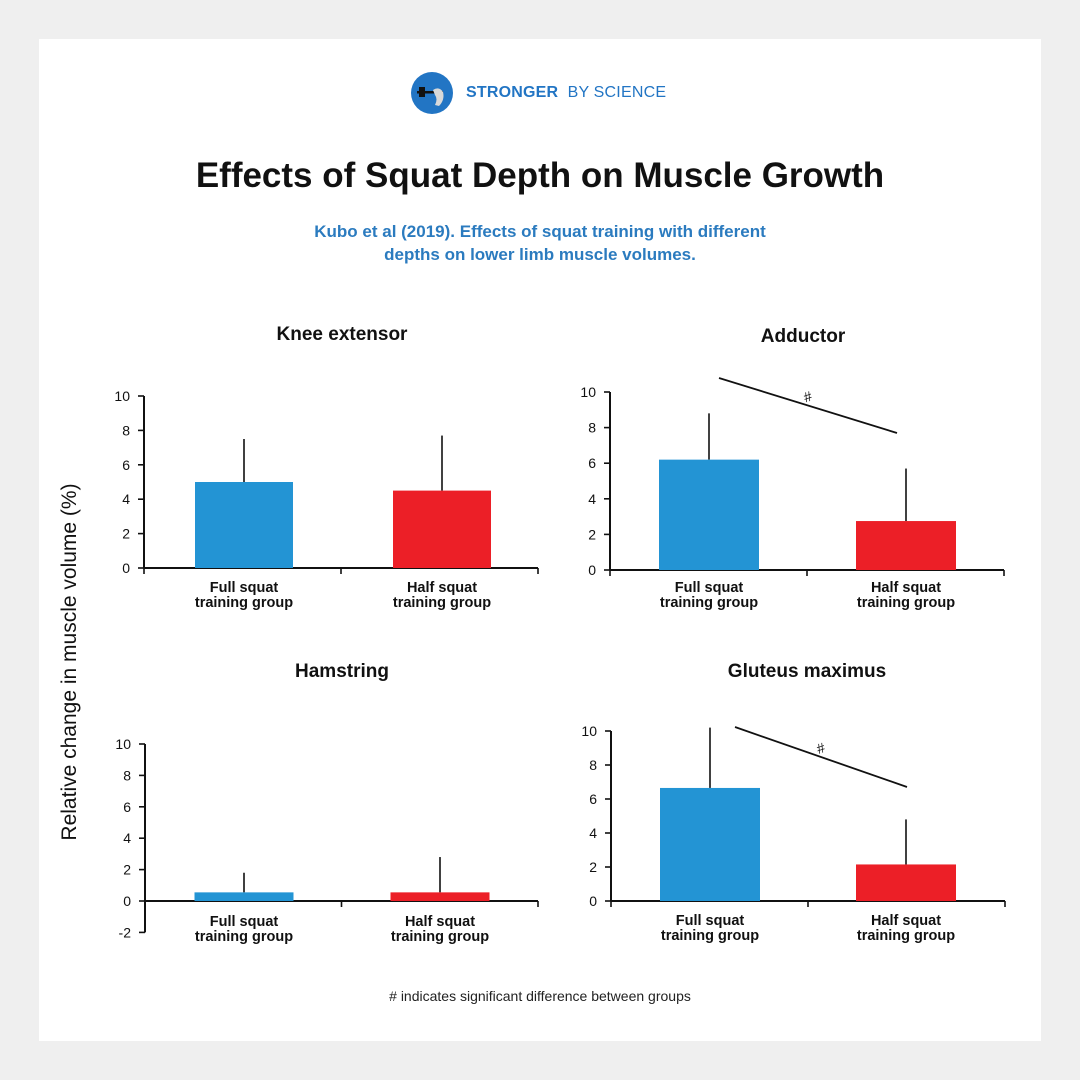 The width and height of the screenshot is (1080, 1080). I want to click on panel-title-hamstring: Hamstring, so click(342, 671).